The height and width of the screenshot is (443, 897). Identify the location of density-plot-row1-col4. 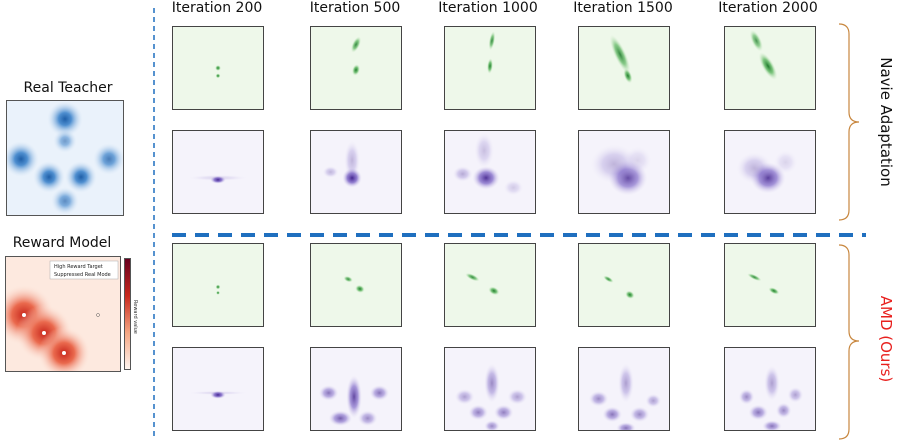
(624, 68).